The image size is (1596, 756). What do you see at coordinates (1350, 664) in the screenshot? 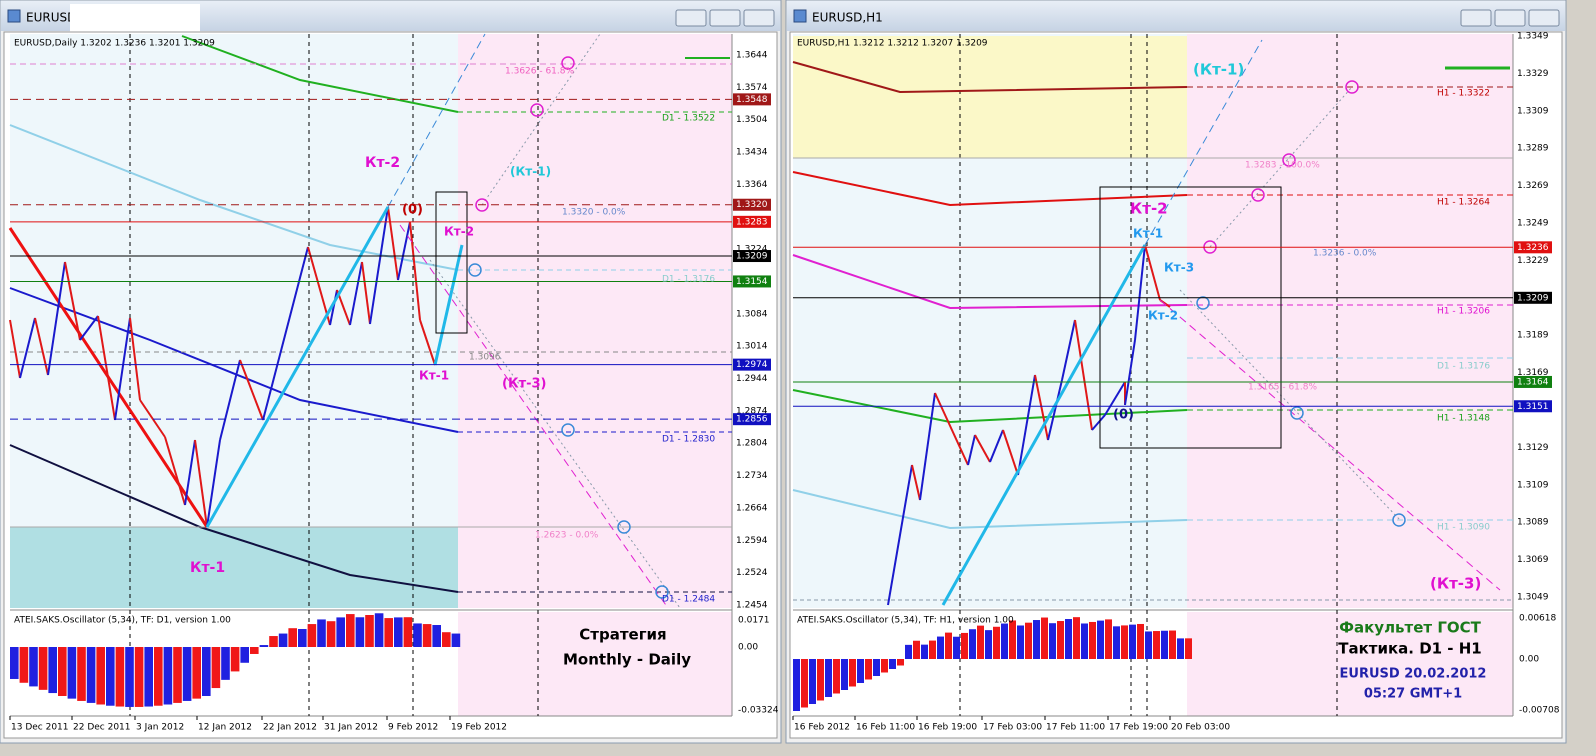
I see `osc-pane-future` at bounding box center [1350, 664].